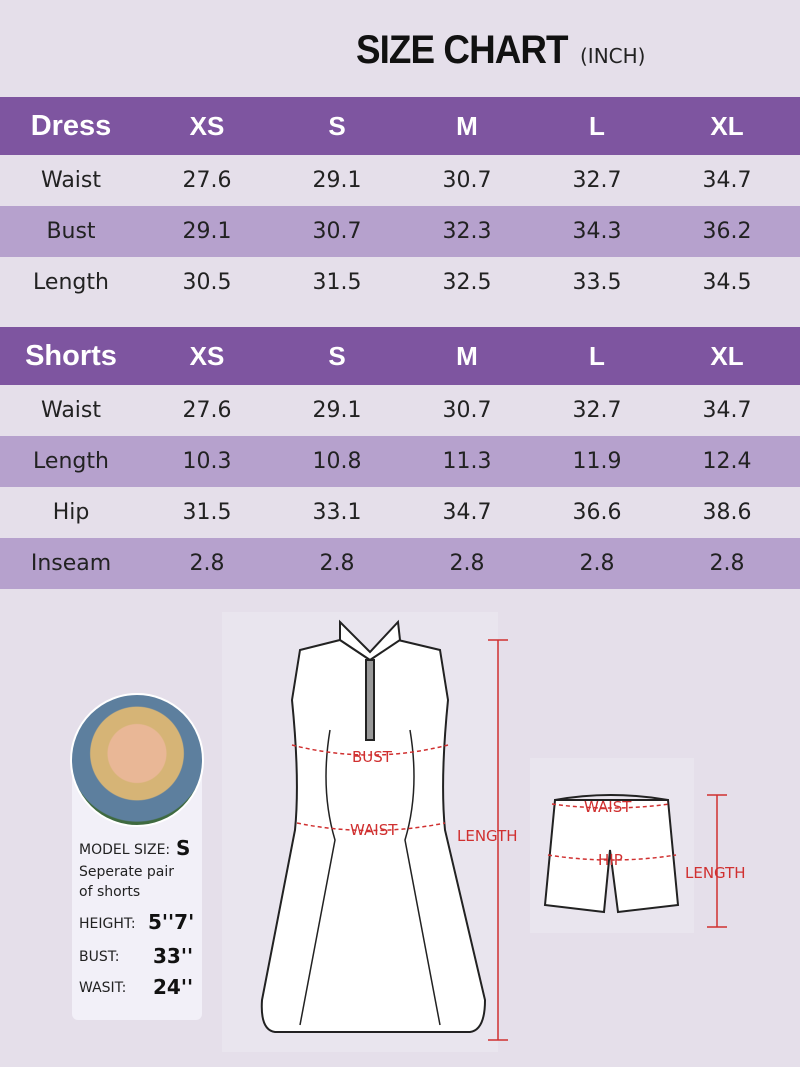  Describe the element at coordinates (400, 356) in the screenshot. I see `shorts-header-row: Shorts XS S M L XL` at that location.